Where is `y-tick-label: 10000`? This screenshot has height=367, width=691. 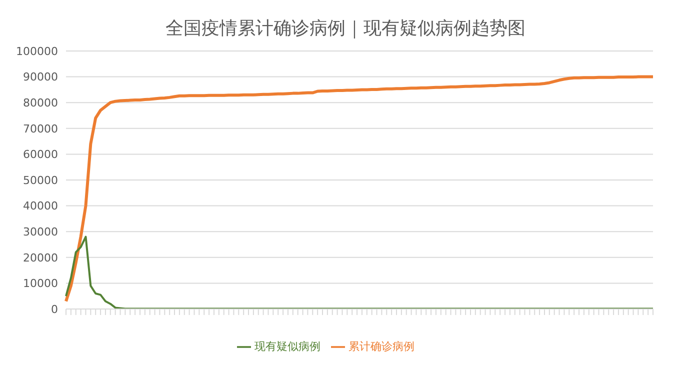
y-tick-label: 10000 is located at coordinates (40, 283).